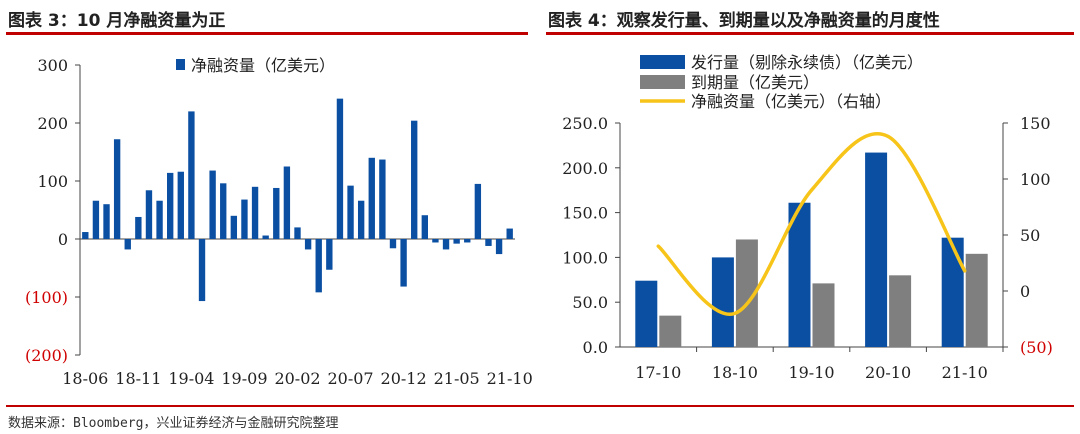 This screenshot has height=434, width=1080. What do you see at coordinates (1035, 123) in the screenshot?
I see `right-y-tick-label: 150` at bounding box center [1035, 123].